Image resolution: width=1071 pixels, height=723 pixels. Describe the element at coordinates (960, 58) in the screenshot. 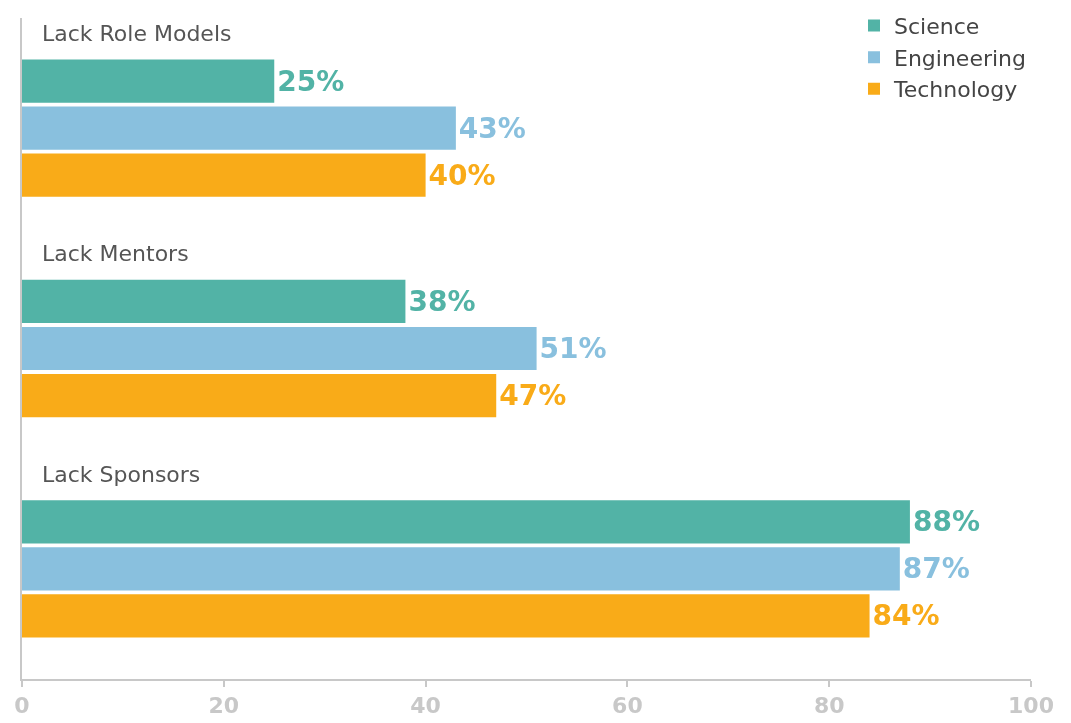

I see `legend-label: Engineering` at that location.